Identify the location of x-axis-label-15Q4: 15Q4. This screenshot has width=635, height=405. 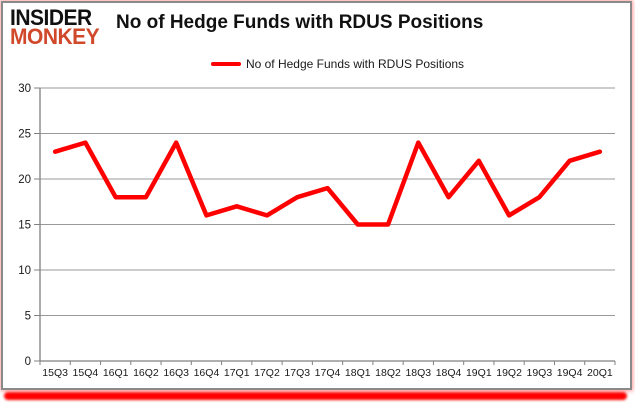
(86, 373).